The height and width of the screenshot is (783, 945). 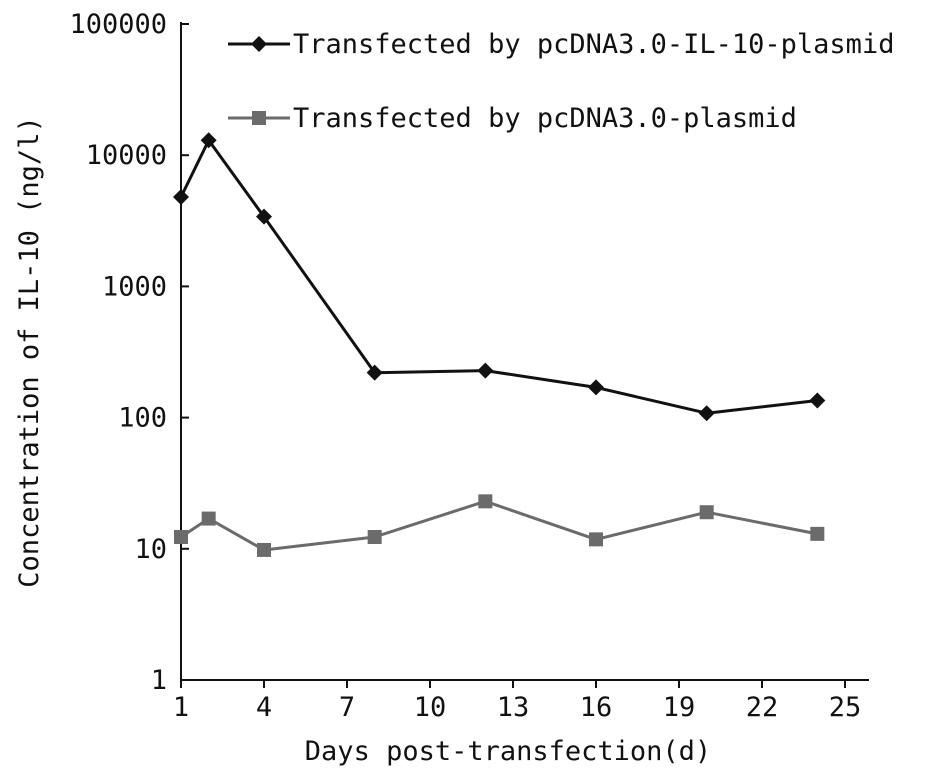 What do you see at coordinates (29, 351) in the screenshot?
I see `y-axis-title: Concentration of IL-10 (ng/l)` at bounding box center [29, 351].